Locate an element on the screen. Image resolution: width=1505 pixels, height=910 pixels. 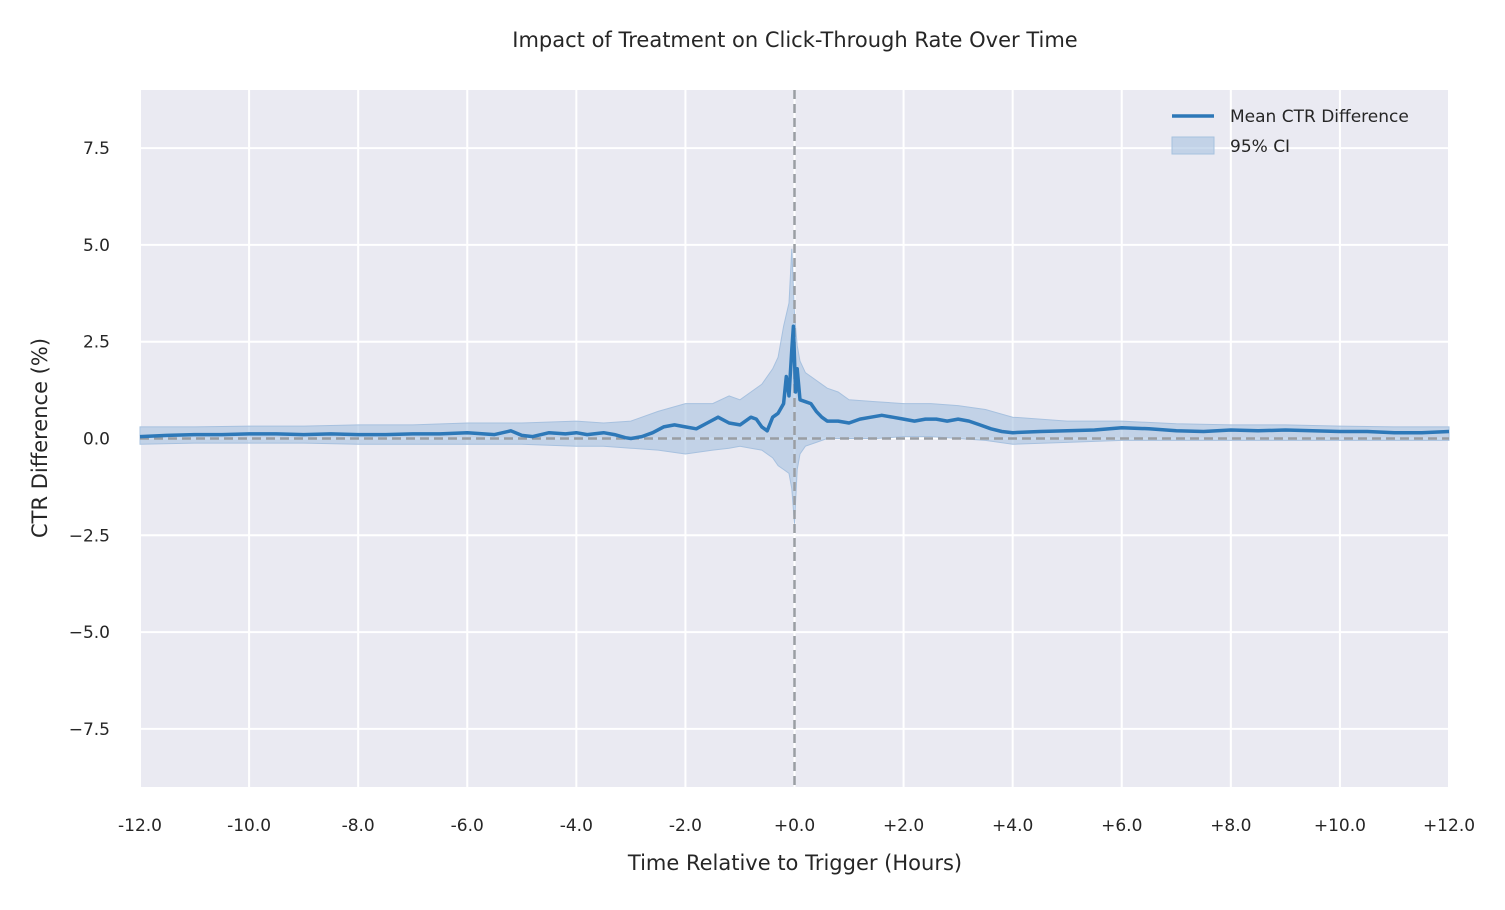
y-axis-label: CTR Difference (%) is located at coordinates (40, 438).